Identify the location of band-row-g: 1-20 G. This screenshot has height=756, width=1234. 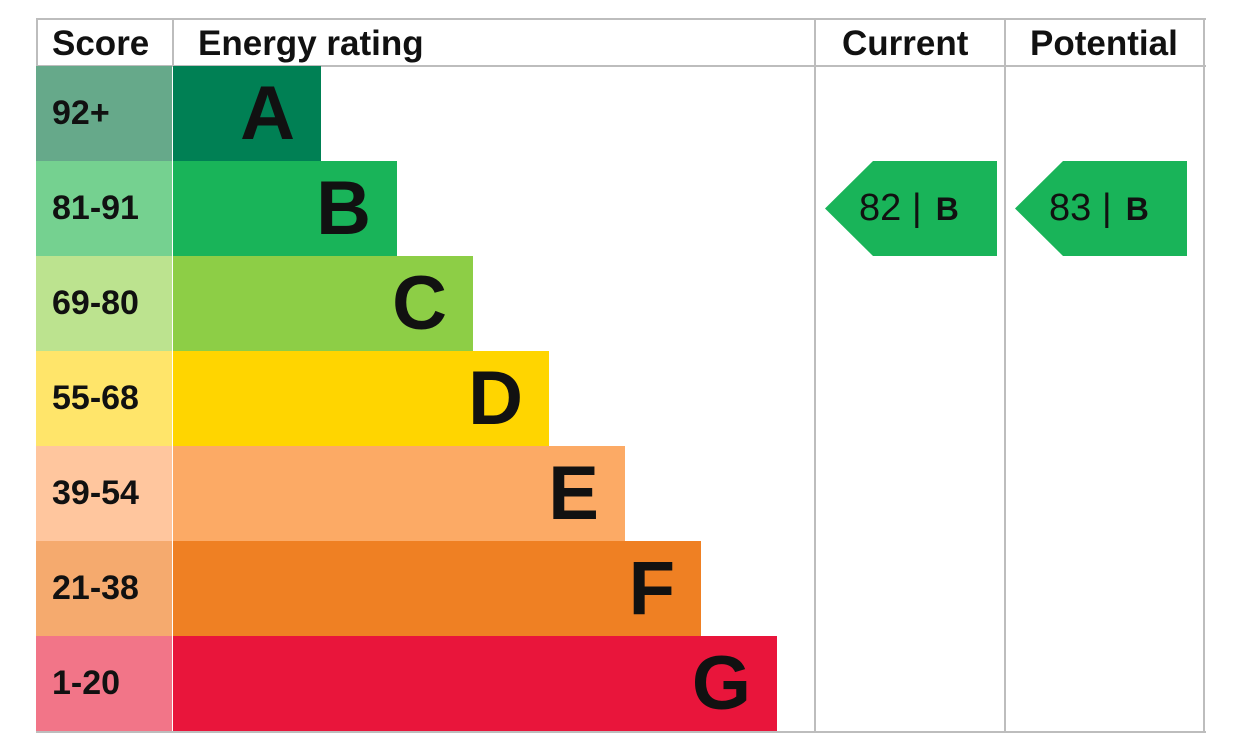
(426, 683).